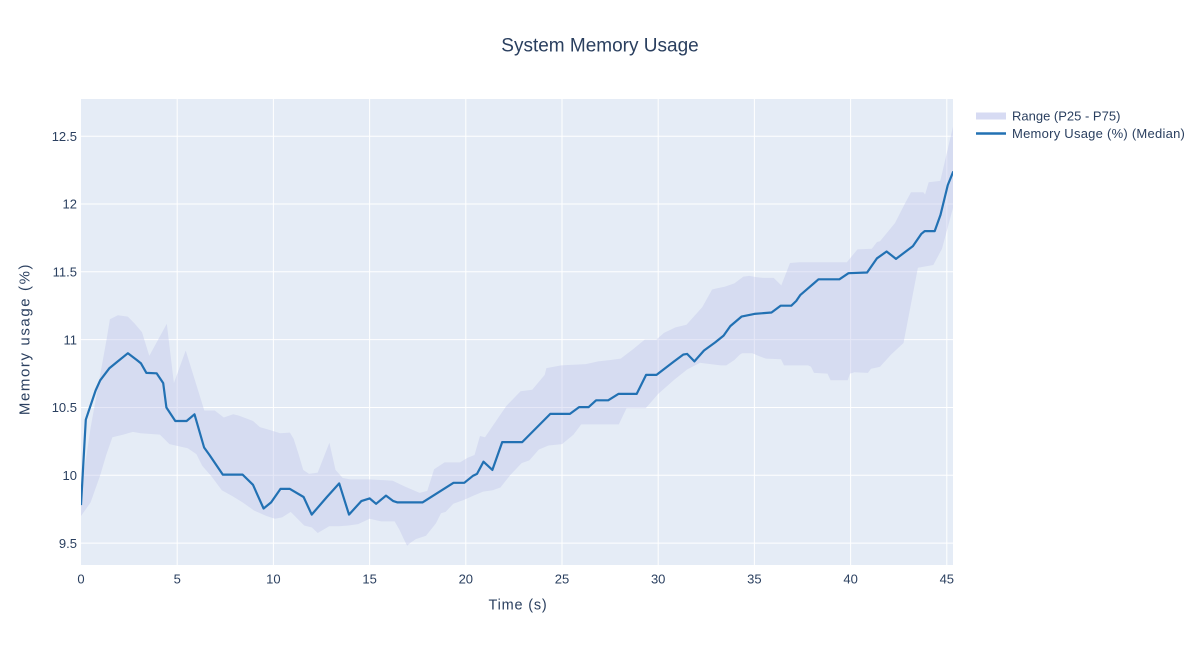  Describe the element at coordinates (599, 46) in the screenshot. I see `svg-text: System Memory Usage` at that location.